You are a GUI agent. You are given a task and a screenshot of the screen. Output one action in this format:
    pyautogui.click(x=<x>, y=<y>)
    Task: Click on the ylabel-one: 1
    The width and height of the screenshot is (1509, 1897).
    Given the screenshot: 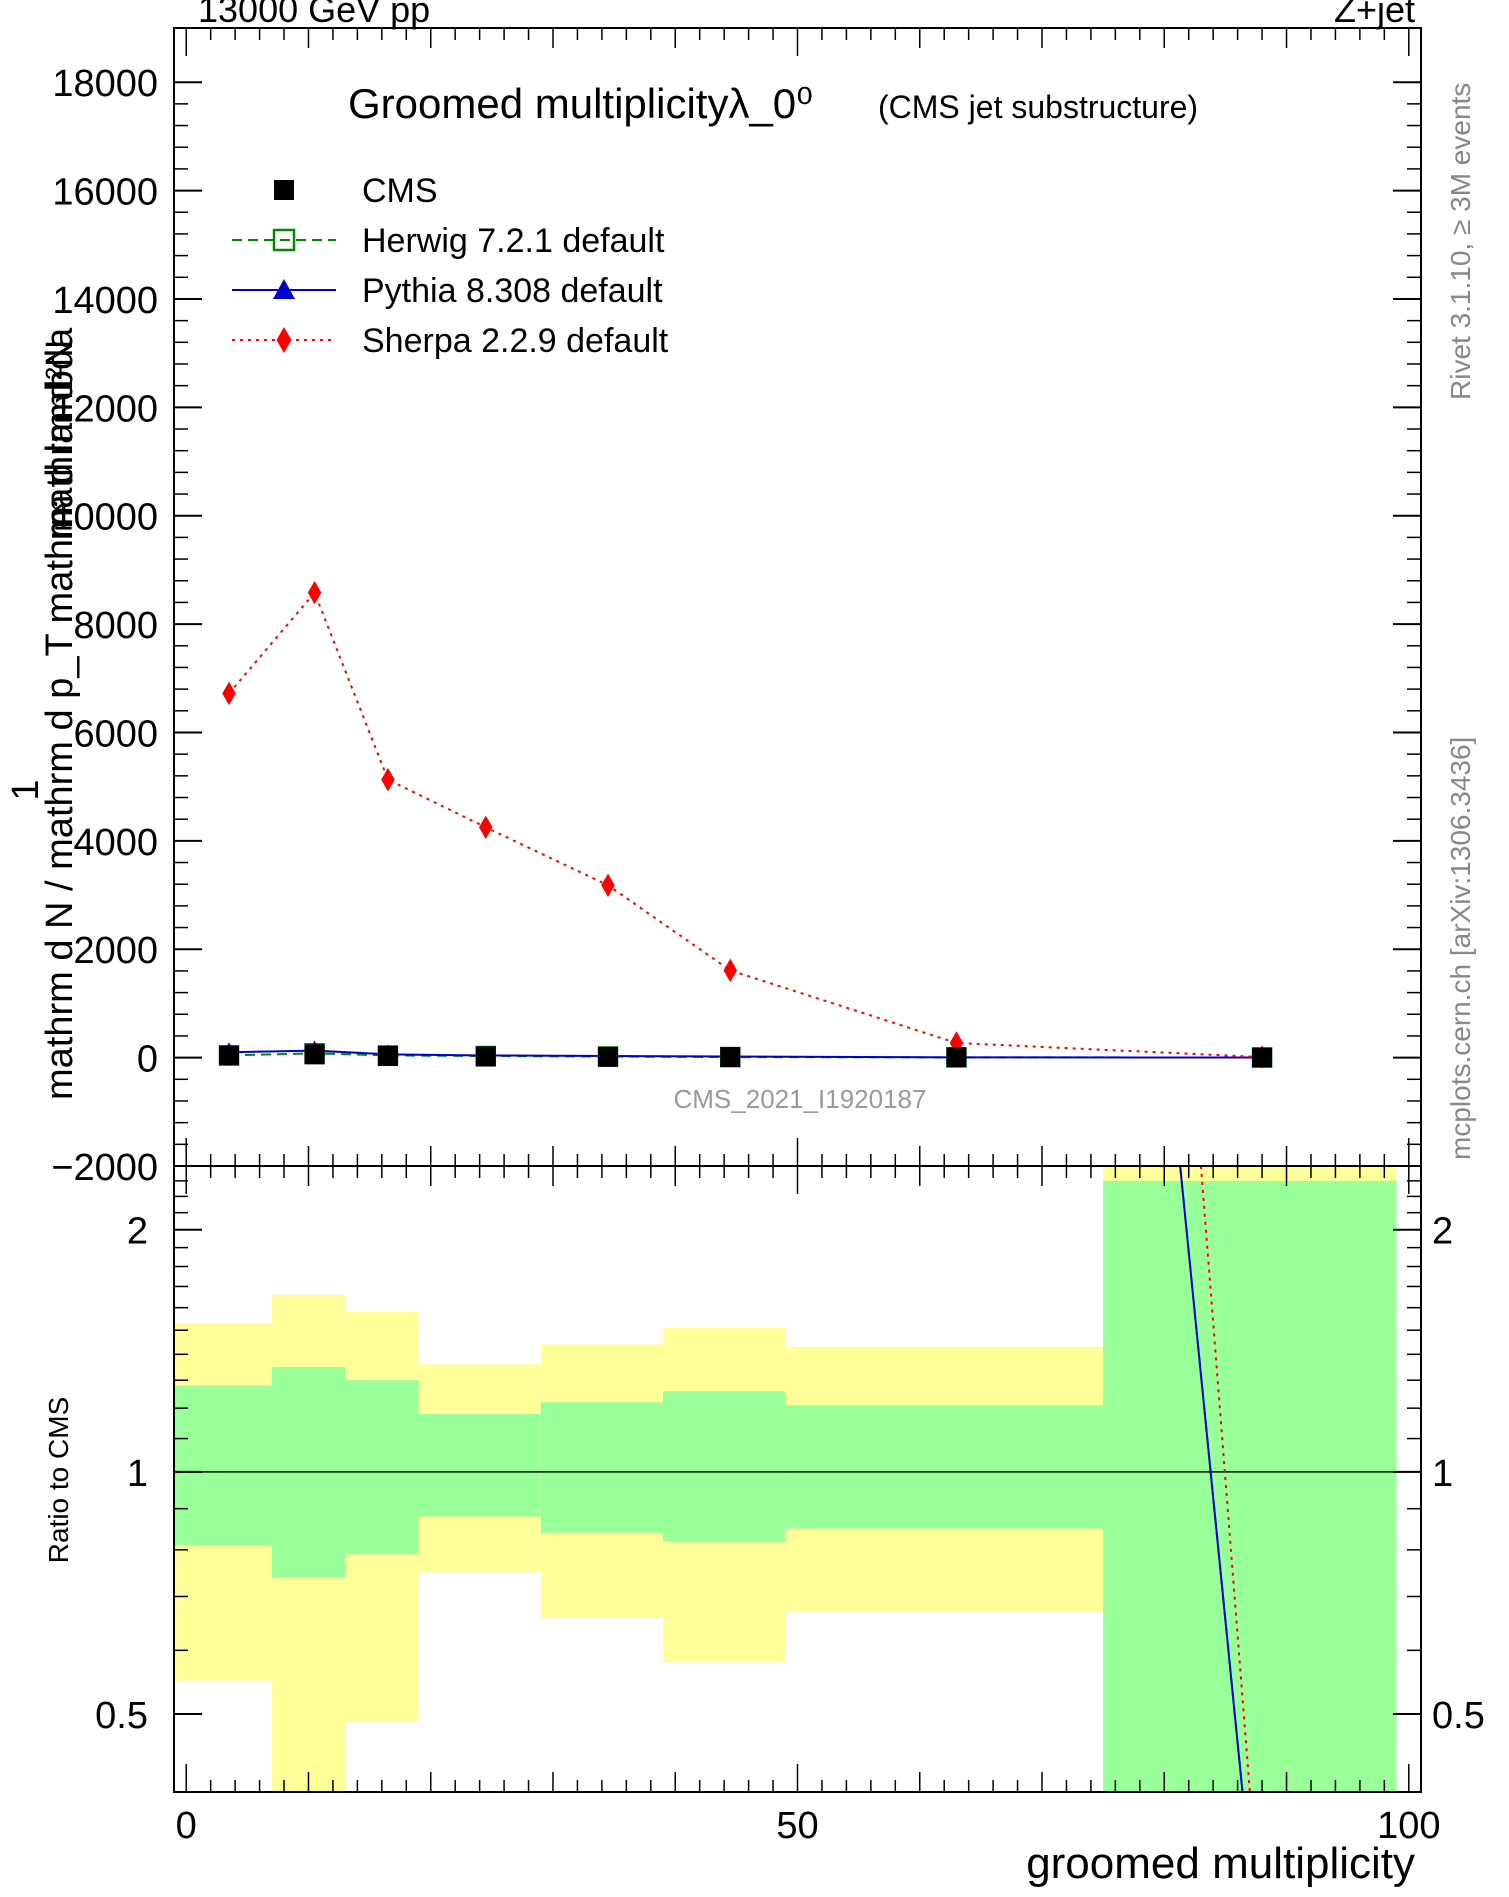 What is the action you would take?
    pyautogui.click(x=26, y=789)
    